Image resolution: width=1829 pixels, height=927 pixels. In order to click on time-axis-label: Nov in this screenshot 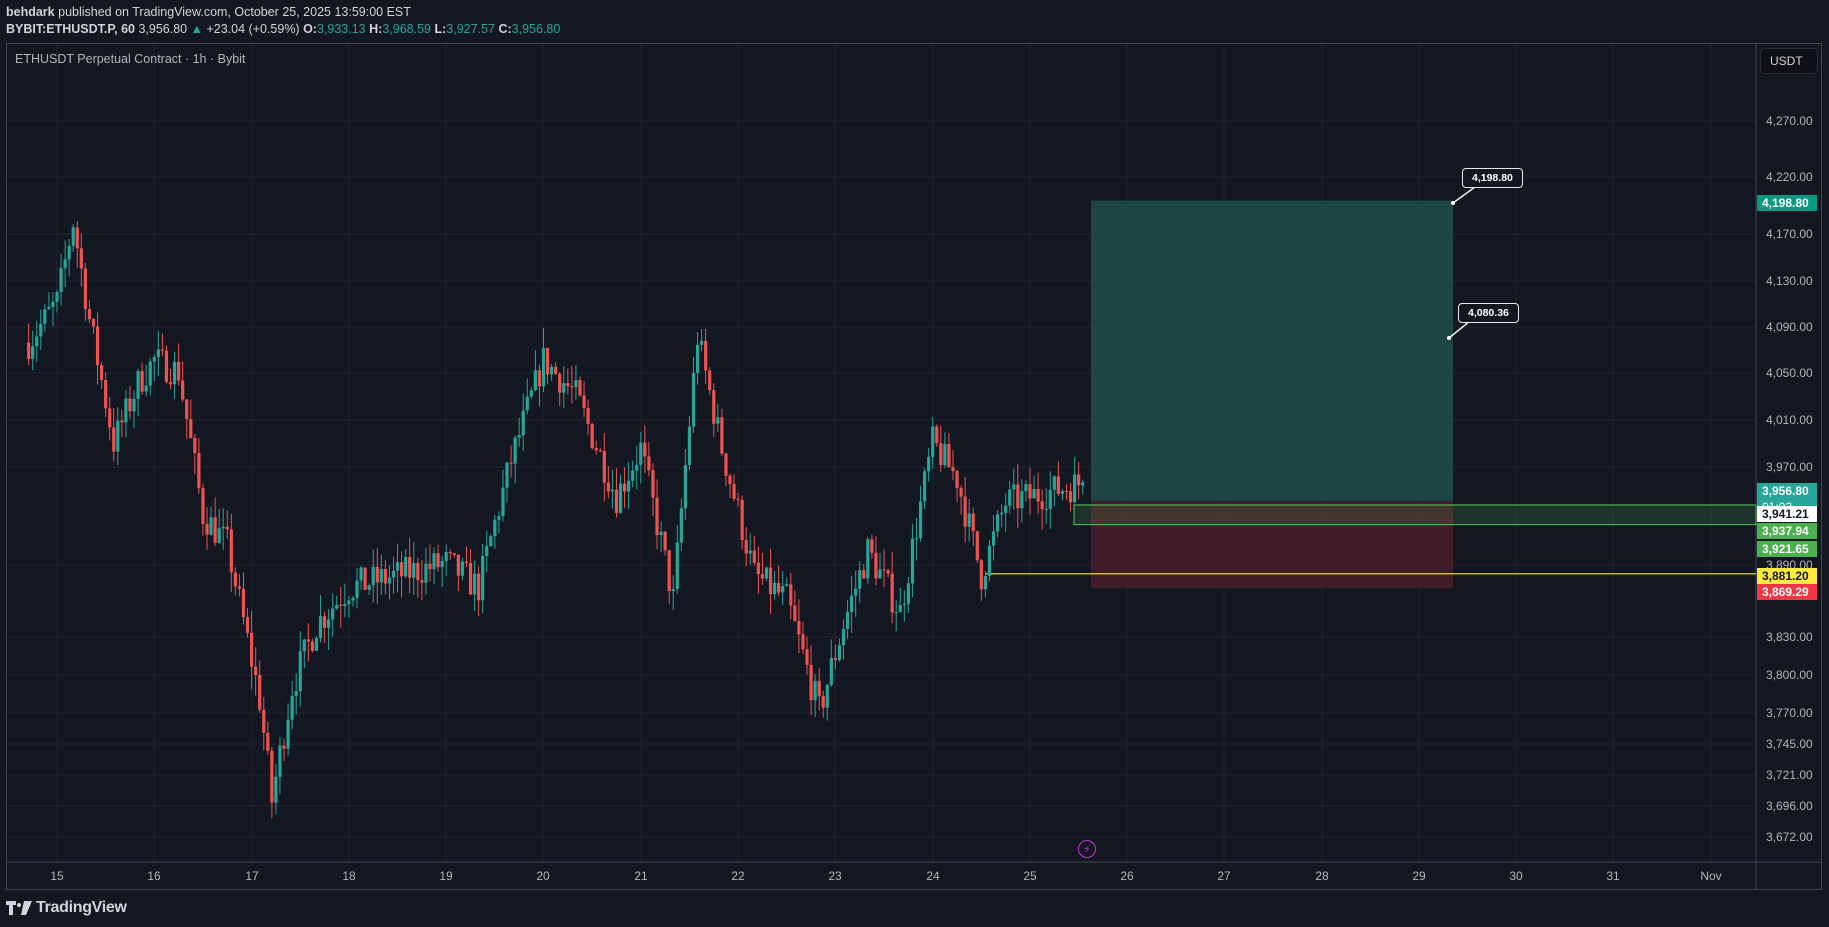, I will do `click(1711, 876)`.